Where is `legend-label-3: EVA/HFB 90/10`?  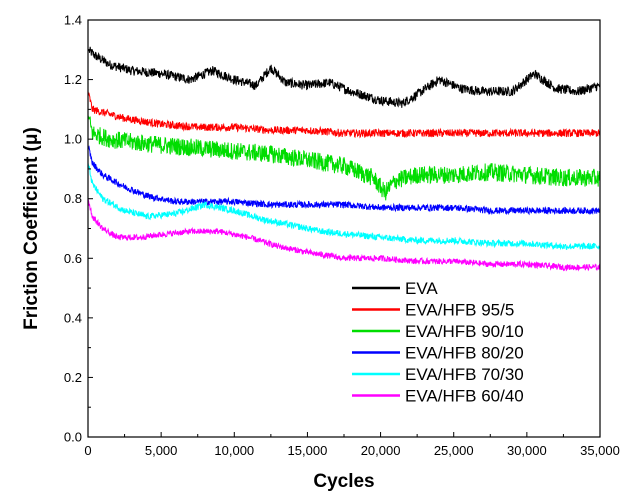
legend-label-3: EVA/HFB 90/10 is located at coordinates (464, 331).